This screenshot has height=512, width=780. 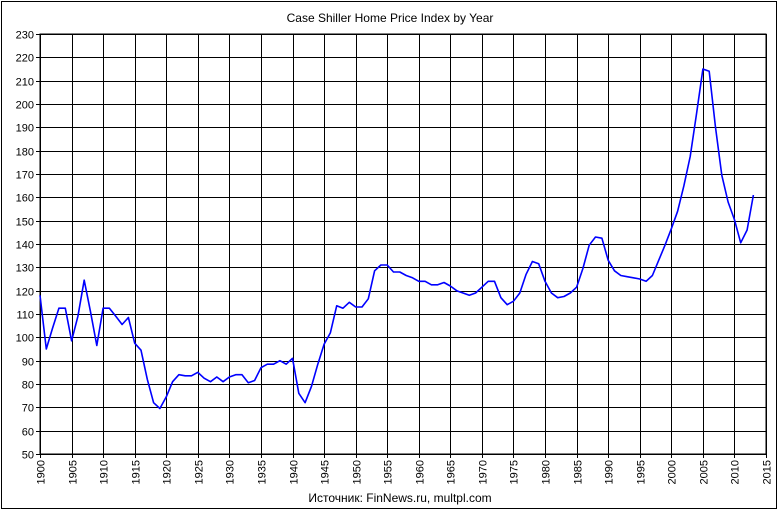 What do you see at coordinates (28, 456) in the screenshot?
I see `y-tick-label: 50` at bounding box center [28, 456].